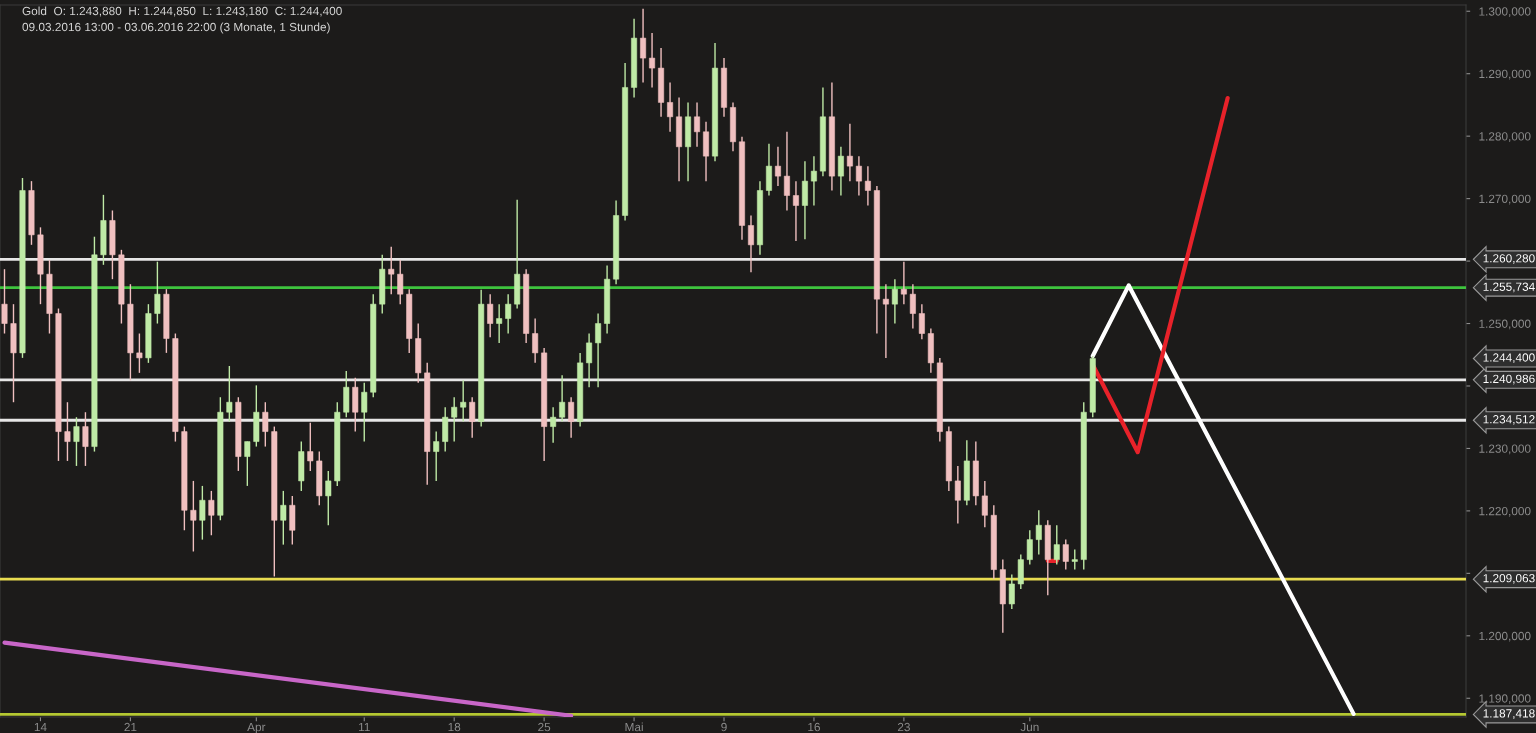 This screenshot has width=1536, height=733. I want to click on x-tick-label: 25, so click(544, 727).